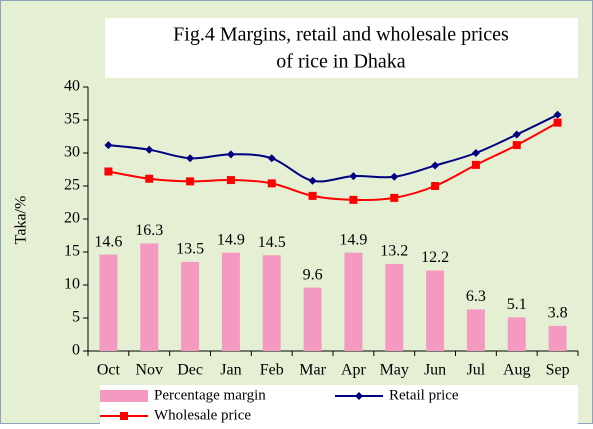 Image resolution: width=593 pixels, height=429 pixels. Describe the element at coordinates (341, 48) in the screenshot. I see `title-box` at that location.